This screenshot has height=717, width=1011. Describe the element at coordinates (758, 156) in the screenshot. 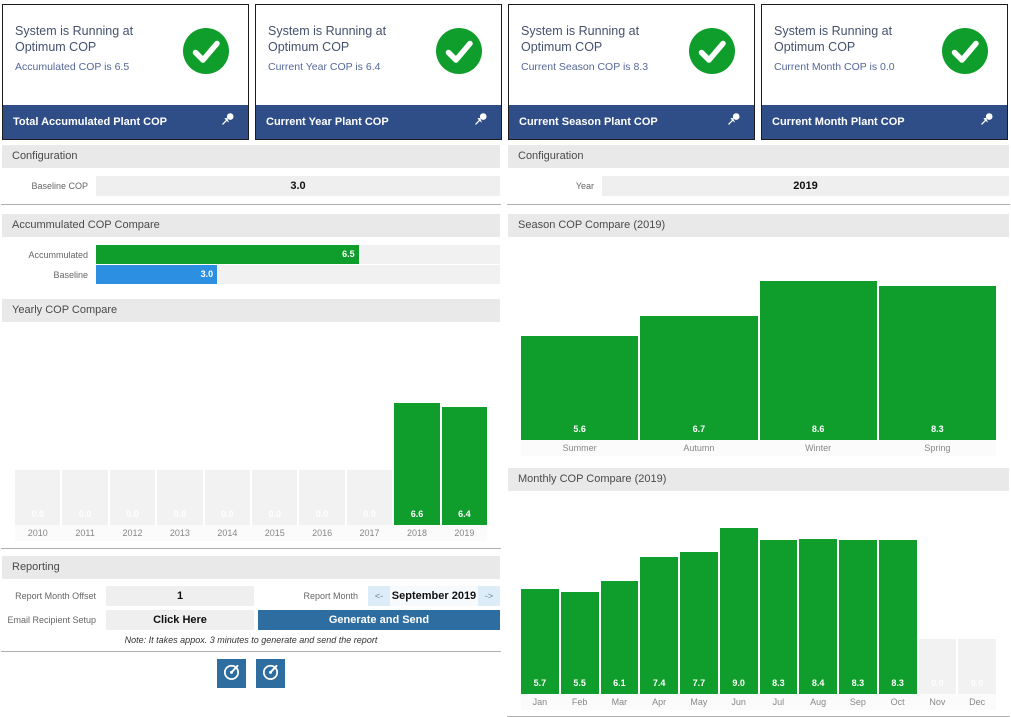

I see `configuration-header-right: Configuration` at that location.